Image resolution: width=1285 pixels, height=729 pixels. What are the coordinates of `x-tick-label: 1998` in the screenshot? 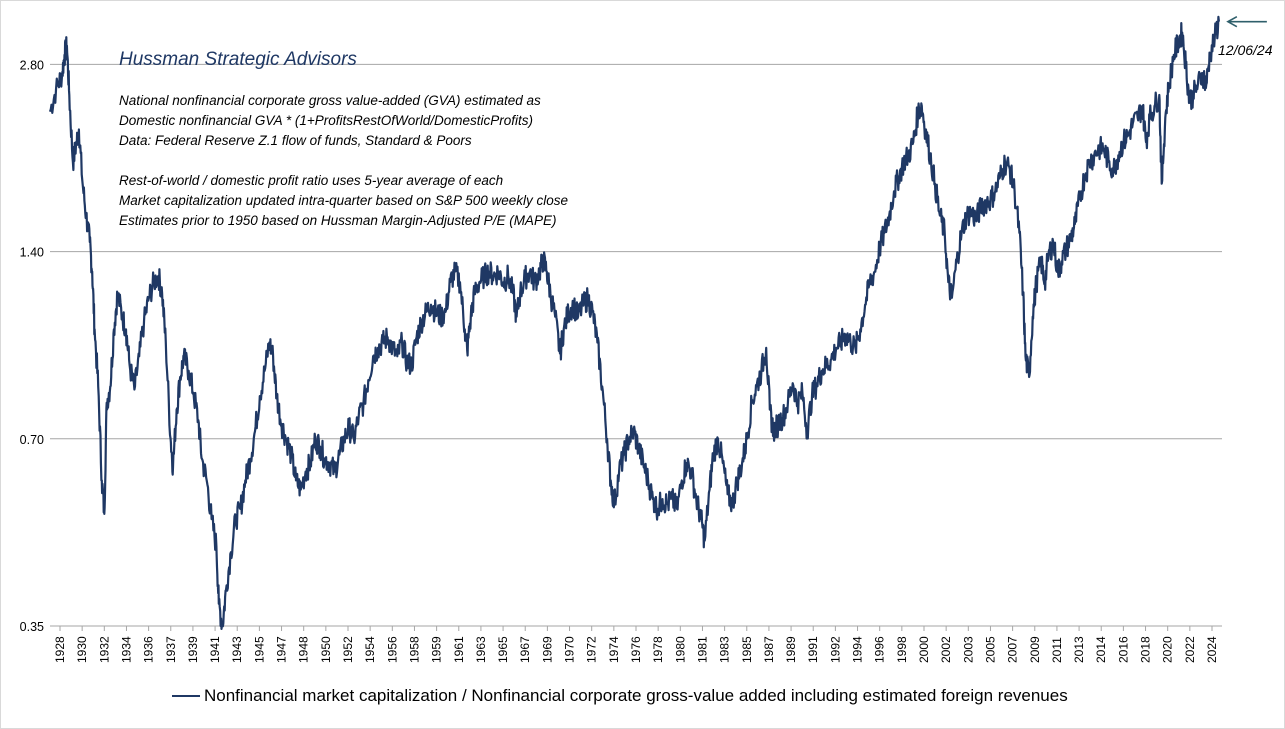 It's located at (902, 649).